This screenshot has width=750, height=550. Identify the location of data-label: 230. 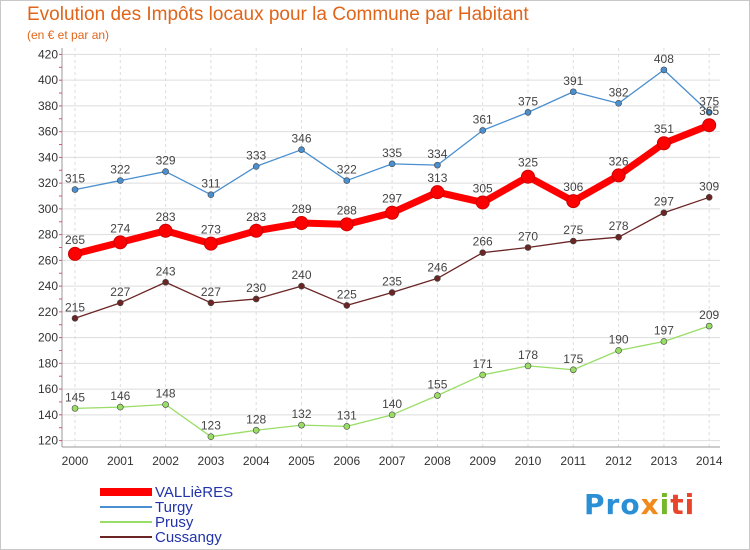
(256, 288).